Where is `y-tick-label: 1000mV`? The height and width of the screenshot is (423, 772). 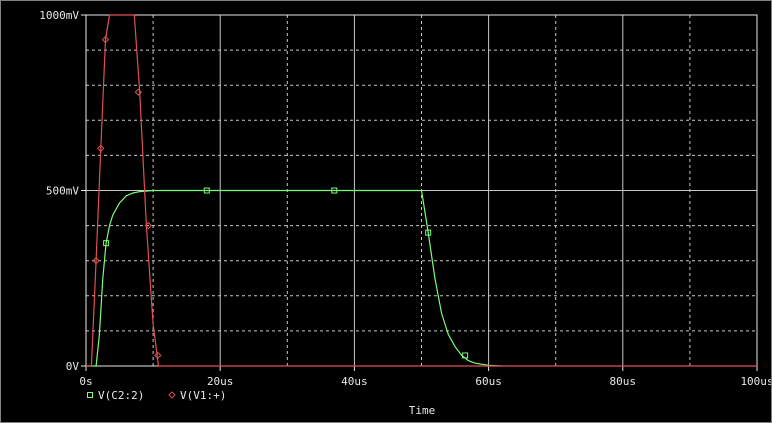 y-tick-label: 1000mV is located at coordinates (59, 15).